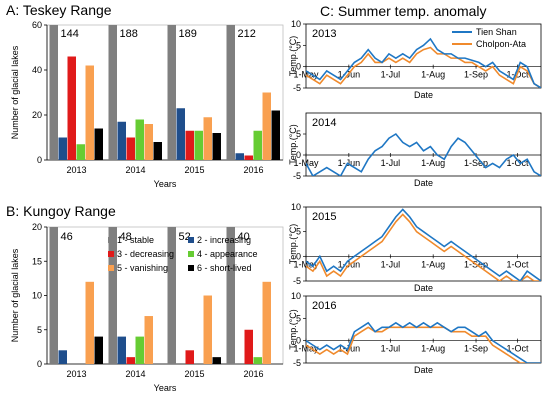 Image resolution: width=550 pixels, height=401 pixels. I want to click on stable-count-label: 188, so click(129, 34).